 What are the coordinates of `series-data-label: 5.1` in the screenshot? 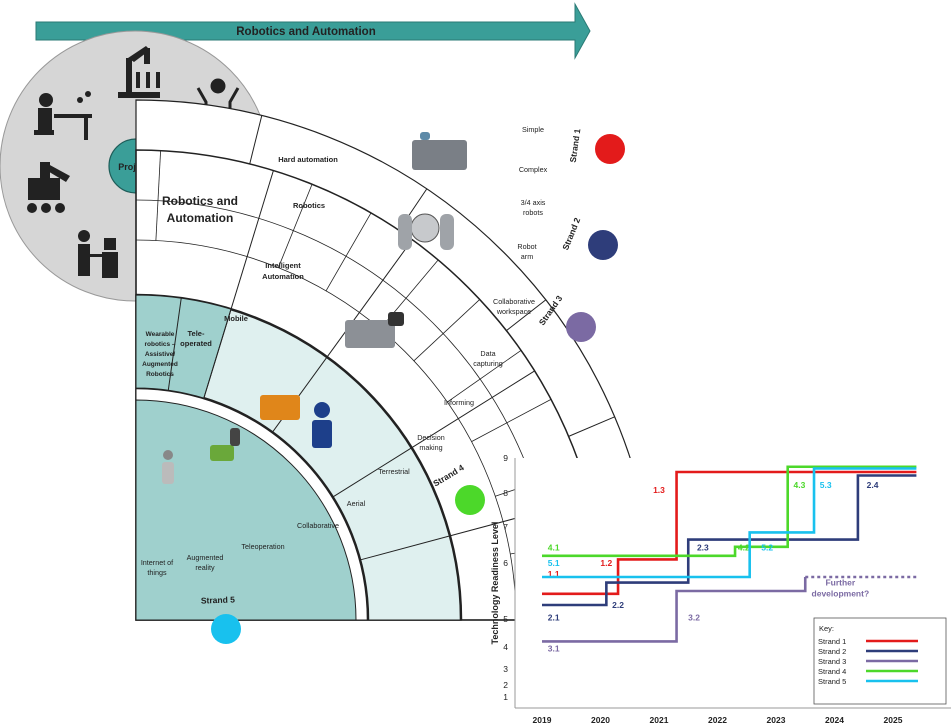 It's located at (554, 563).